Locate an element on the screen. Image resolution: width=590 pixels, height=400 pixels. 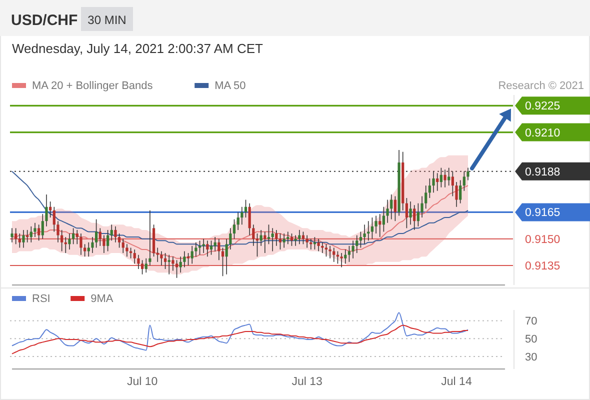
y-tick-label: 50 is located at coordinates (531, 340).